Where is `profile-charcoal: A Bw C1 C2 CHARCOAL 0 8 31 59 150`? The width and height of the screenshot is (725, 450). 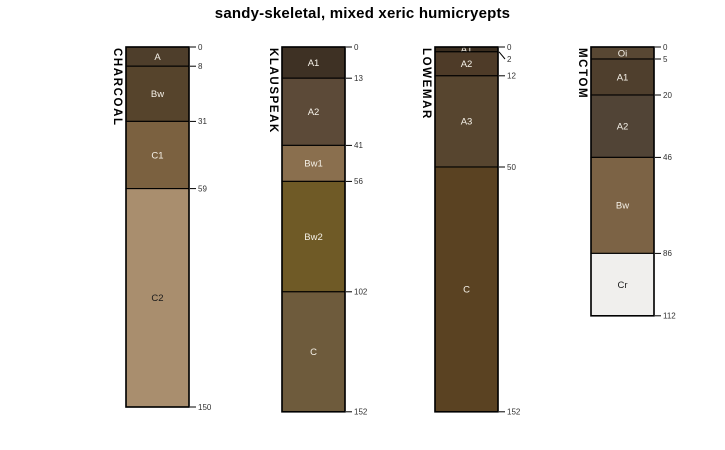
profile-charcoal: A Bw C1 C2 CHARCOAL 0 8 31 59 150 is located at coordinates (161, 227).